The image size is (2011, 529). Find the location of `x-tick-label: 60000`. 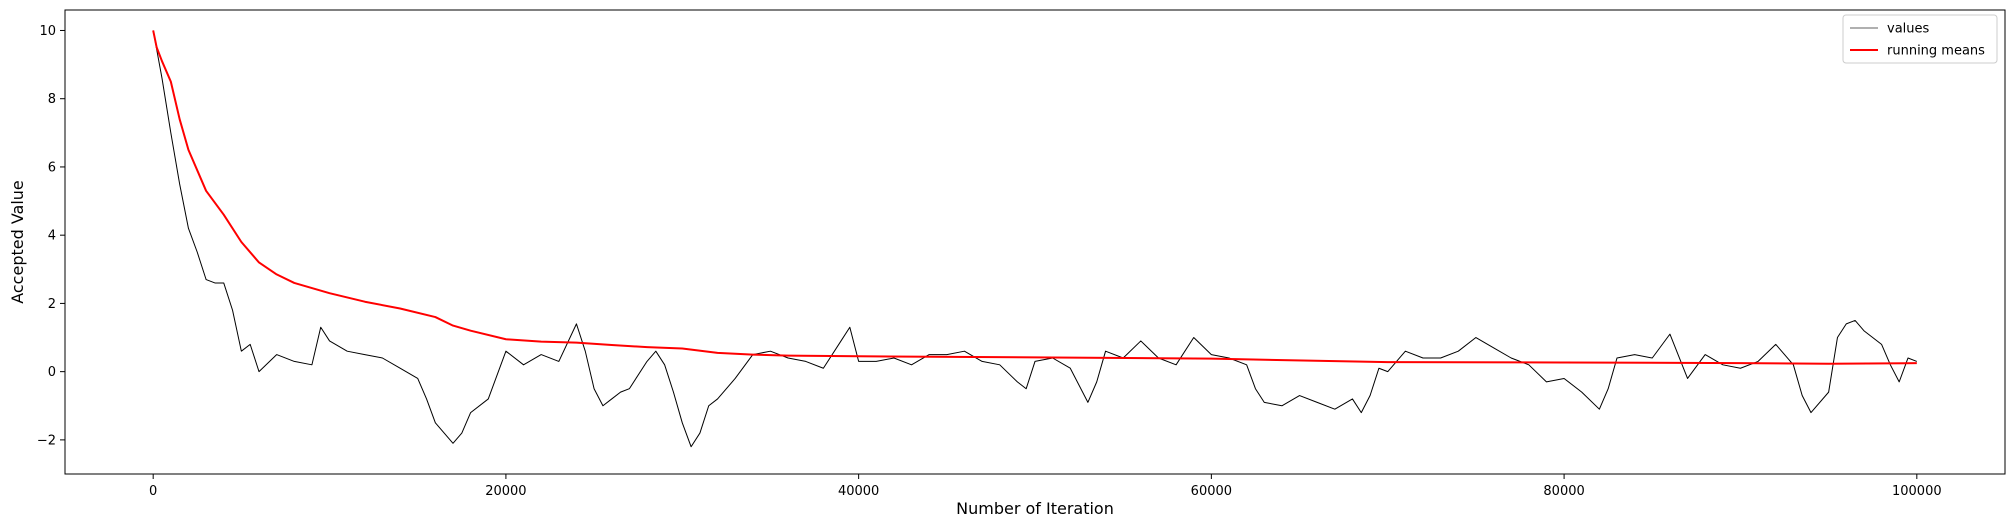

x-tick-label: 60000 is located at coordinates (1211, 491).